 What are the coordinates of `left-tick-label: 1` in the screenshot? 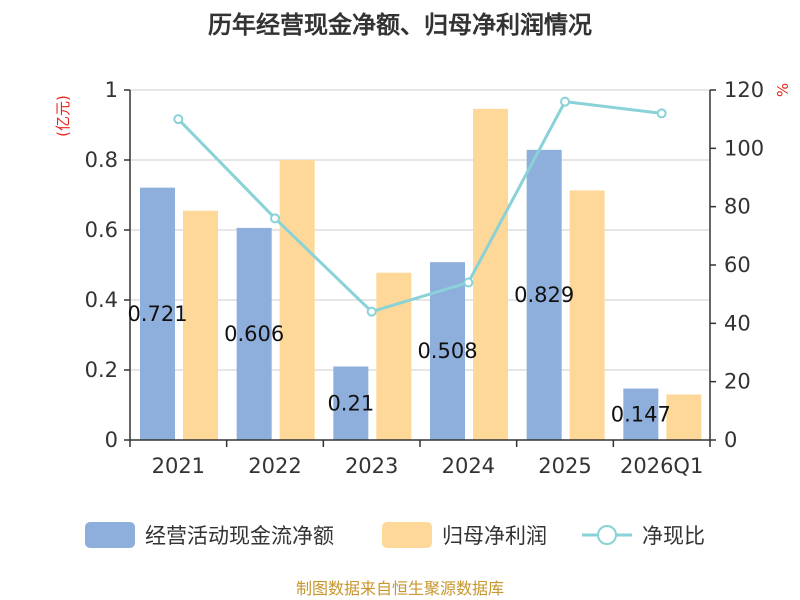 It's located at (111, 90).